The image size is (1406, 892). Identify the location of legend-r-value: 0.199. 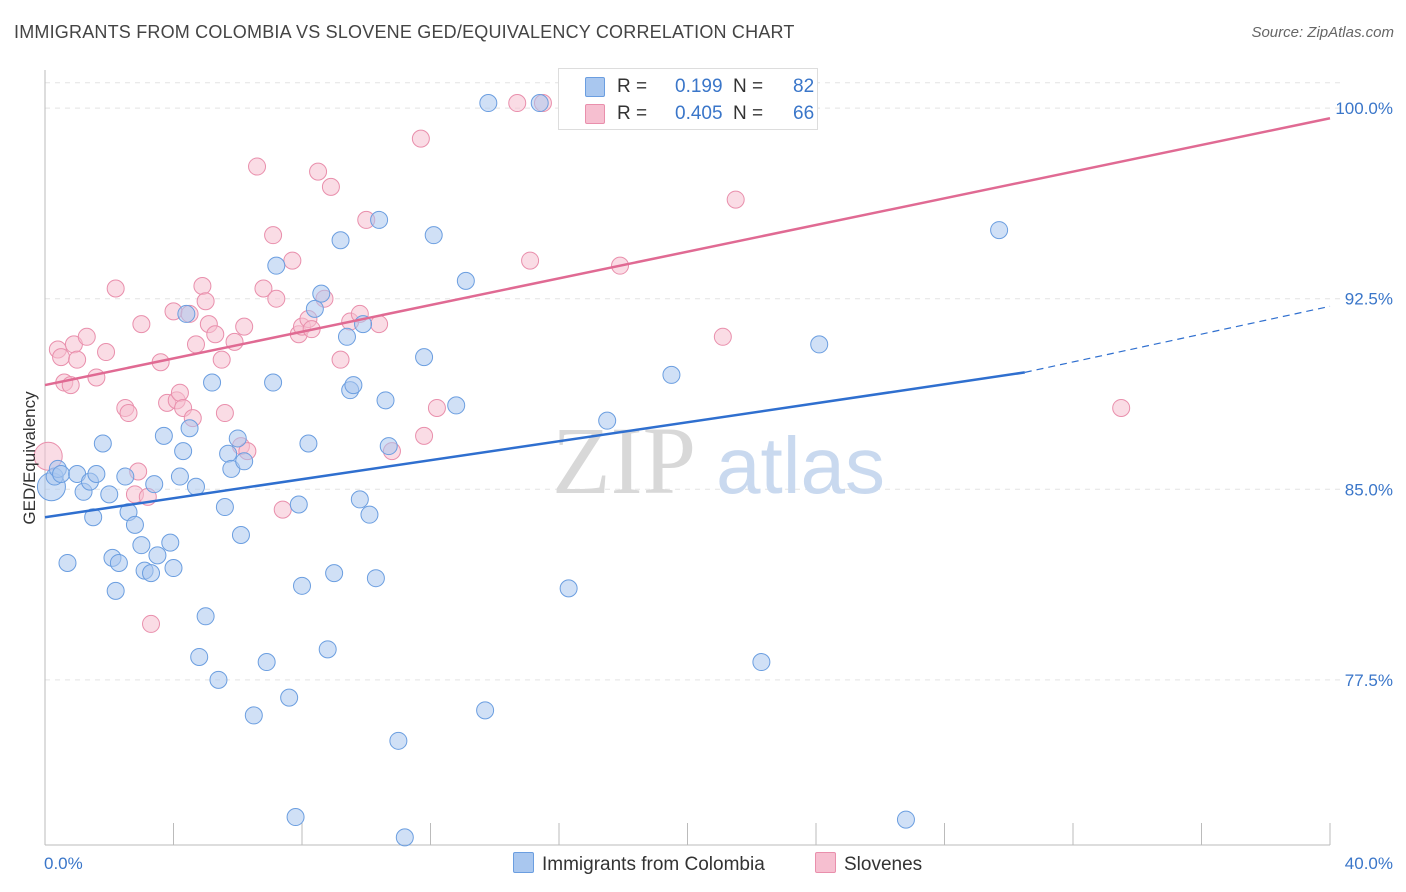
(699, 86).